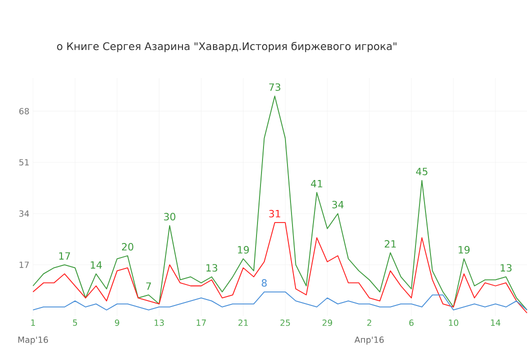 This screenshot has height=357, width=531. I want to click on x-tick-label: 25, so click(285, 323).